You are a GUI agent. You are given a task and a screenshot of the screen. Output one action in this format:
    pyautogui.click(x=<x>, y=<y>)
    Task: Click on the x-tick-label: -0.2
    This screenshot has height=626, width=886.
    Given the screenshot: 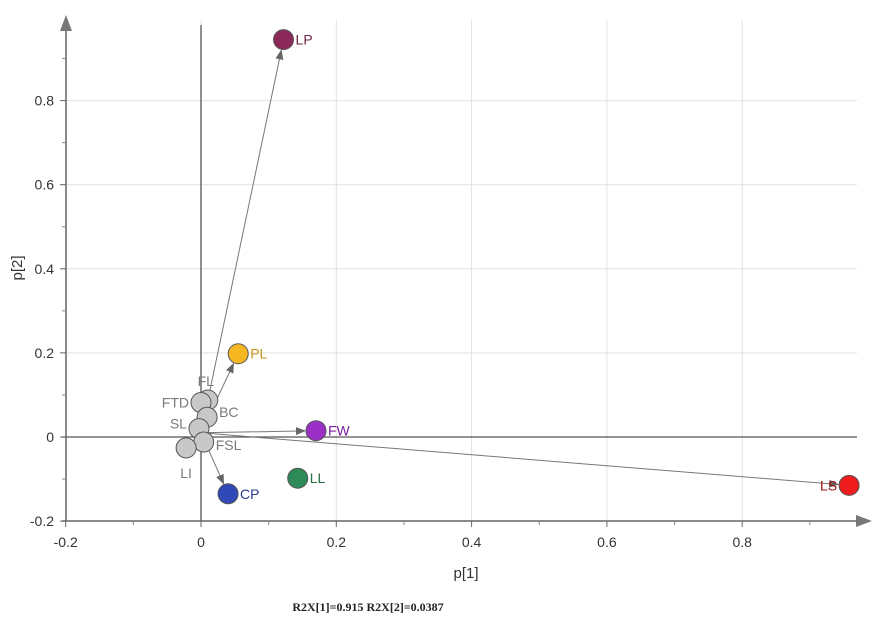 What is the action you would take?
    pyautogui.click(x=66, y=542)
    